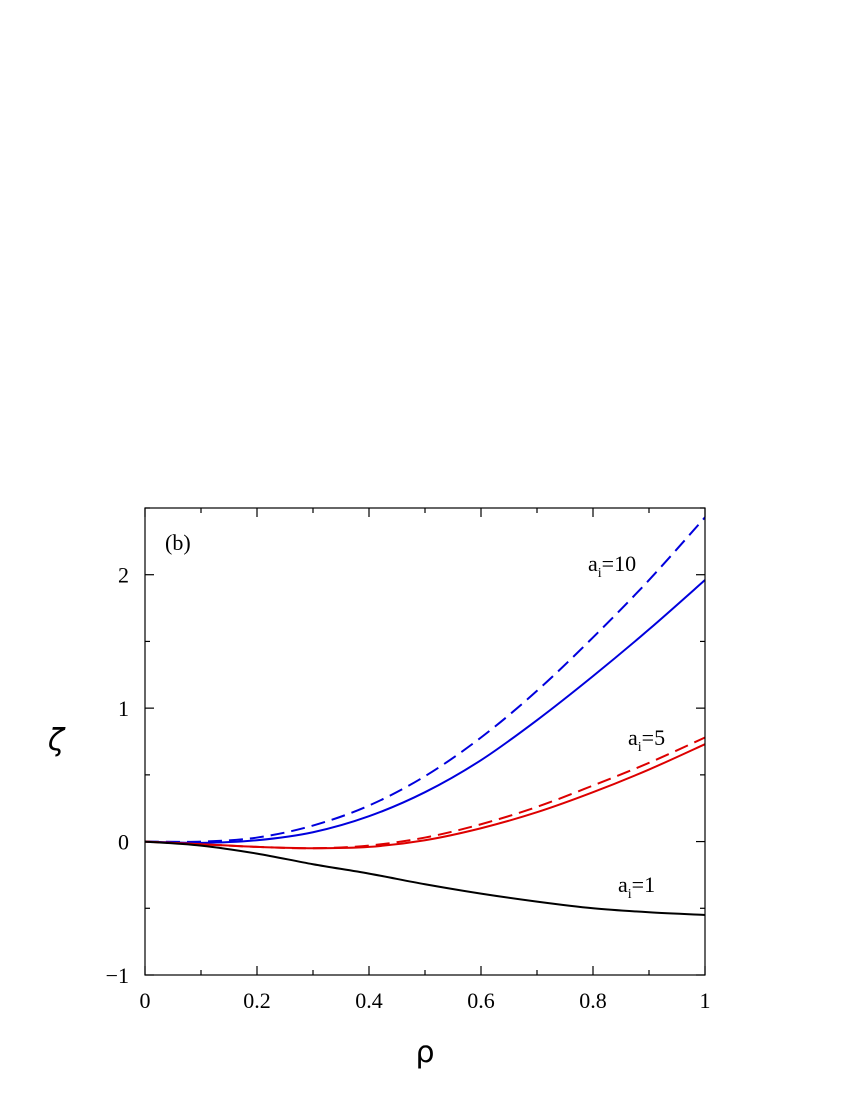  I want to click on y-axis-label: ζ, so click(56, 740).